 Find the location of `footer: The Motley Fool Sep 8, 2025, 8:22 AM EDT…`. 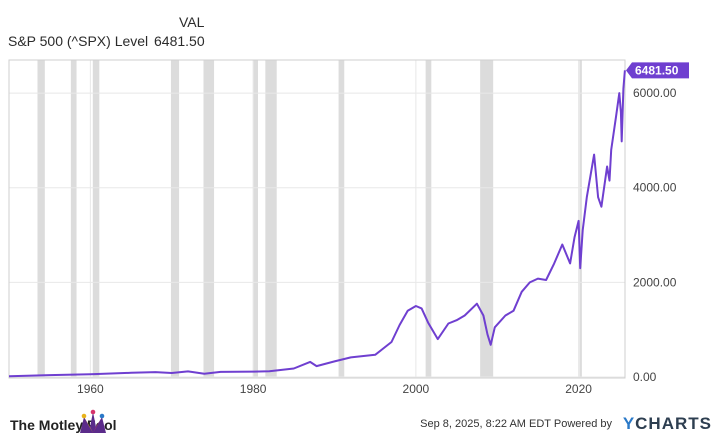

footer: The Motley Fool Sep 8, 2025, 8:22 AM EDT… is located at coordinates (360, 423).